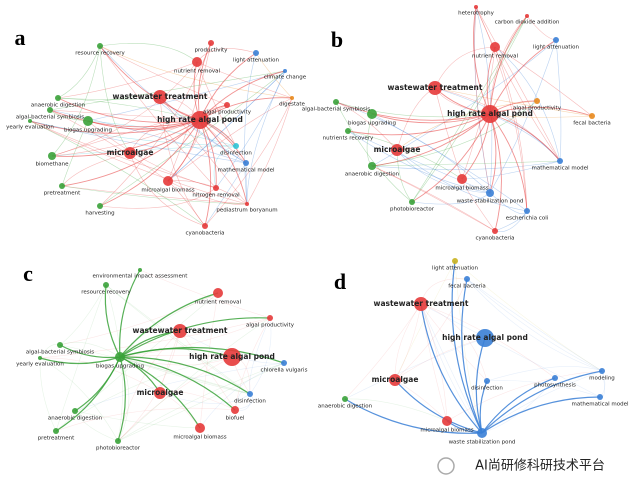 This screenshot has height=494, width=643. I want to click on node-label: high rate algal pond, so click(490, 113).